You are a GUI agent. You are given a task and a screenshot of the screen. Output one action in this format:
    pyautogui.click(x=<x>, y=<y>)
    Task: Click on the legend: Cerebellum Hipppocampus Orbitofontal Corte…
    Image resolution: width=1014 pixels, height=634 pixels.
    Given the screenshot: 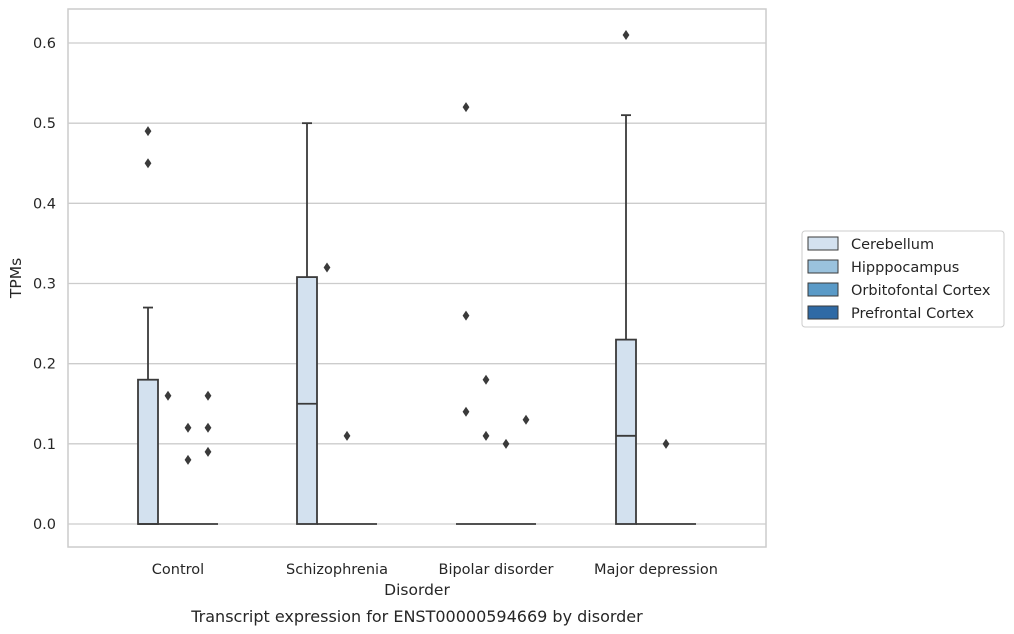 What is the action you would take?
    pyautogui.click(x=903, y=279)
    